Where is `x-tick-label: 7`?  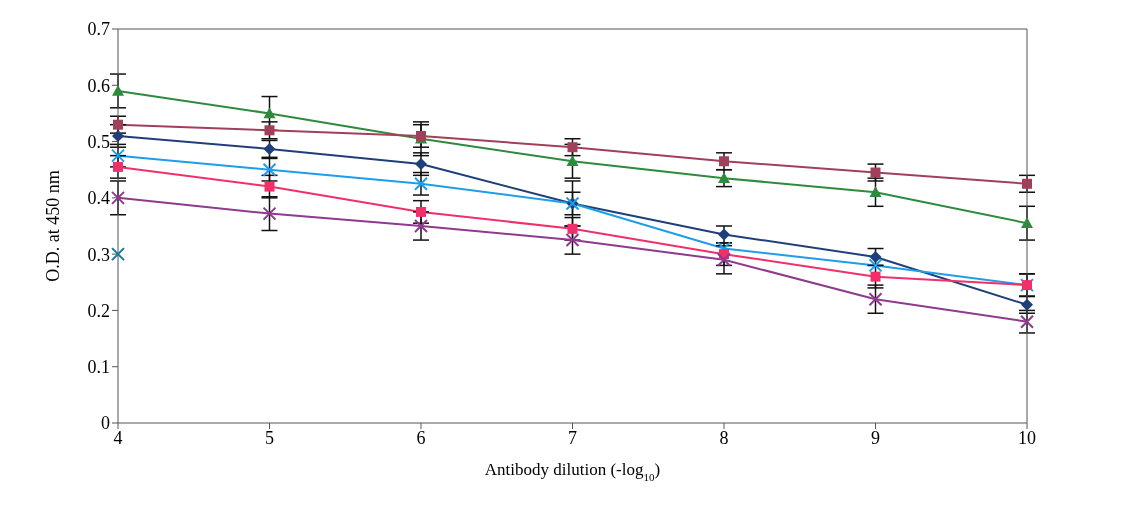
x-tick-label: 7 is located at coordinates (572, 437).